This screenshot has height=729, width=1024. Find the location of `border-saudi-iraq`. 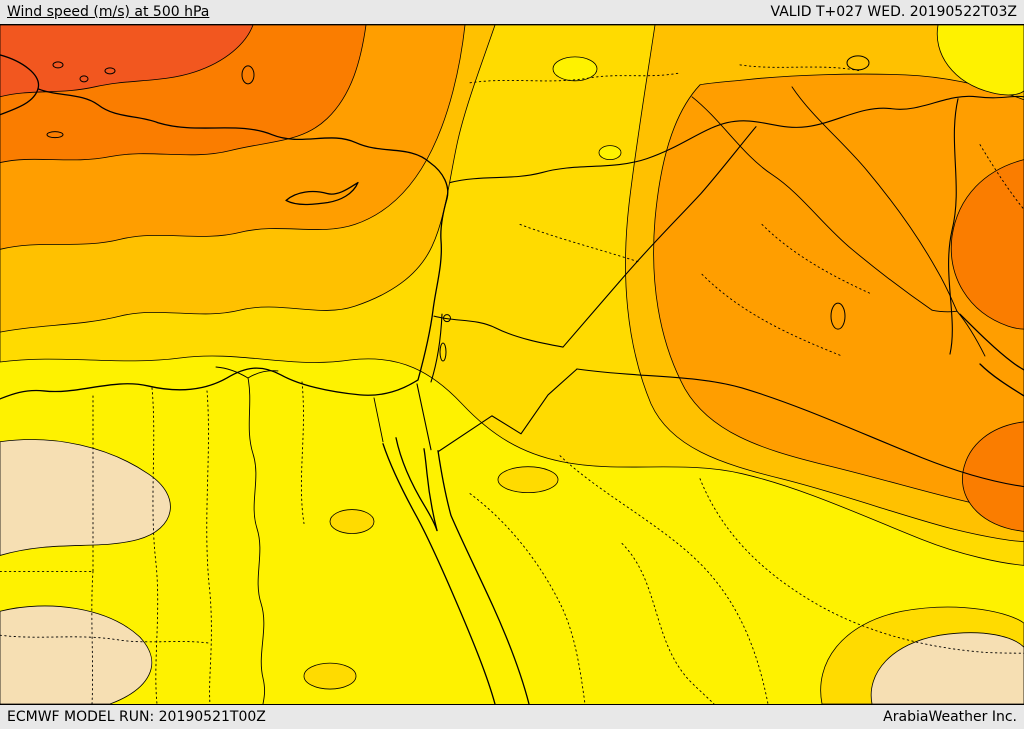

border-saudi-iraq is located at coordinates (800, 428).